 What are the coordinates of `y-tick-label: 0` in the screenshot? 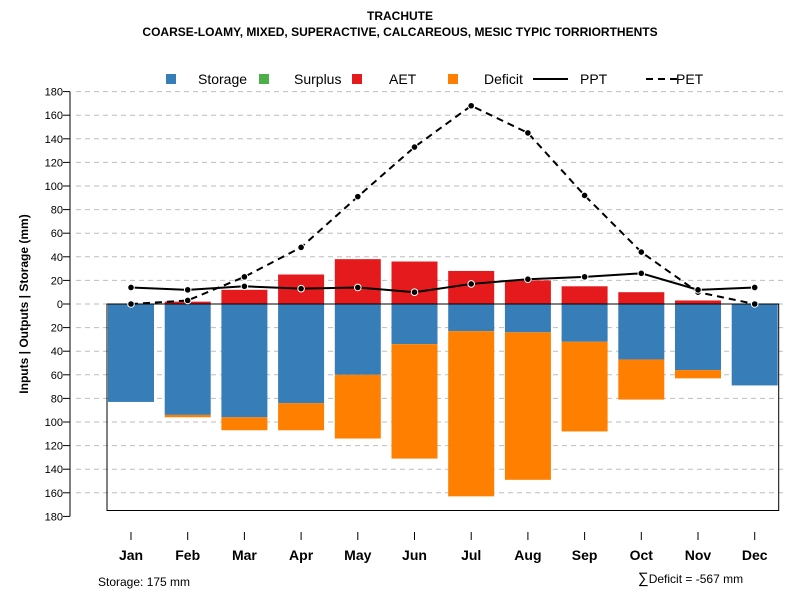 It's located at (60, 305).